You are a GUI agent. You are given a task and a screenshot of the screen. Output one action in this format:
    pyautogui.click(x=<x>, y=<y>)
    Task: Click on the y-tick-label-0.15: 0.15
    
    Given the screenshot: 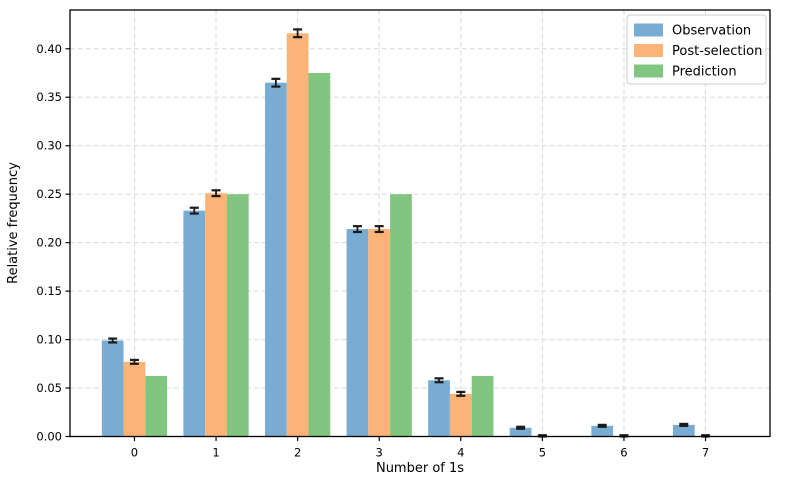 What is the action you would take?
    pyautogui.click(x=49, y=291)
    